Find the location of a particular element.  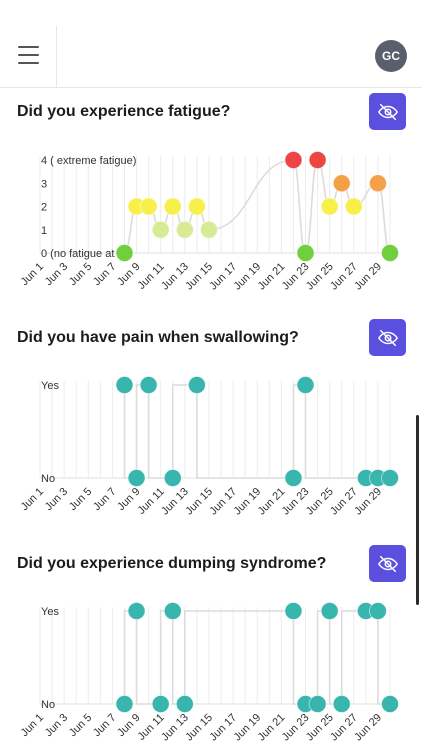

y-tick-label: 1 is located at coordinates (44, 231).